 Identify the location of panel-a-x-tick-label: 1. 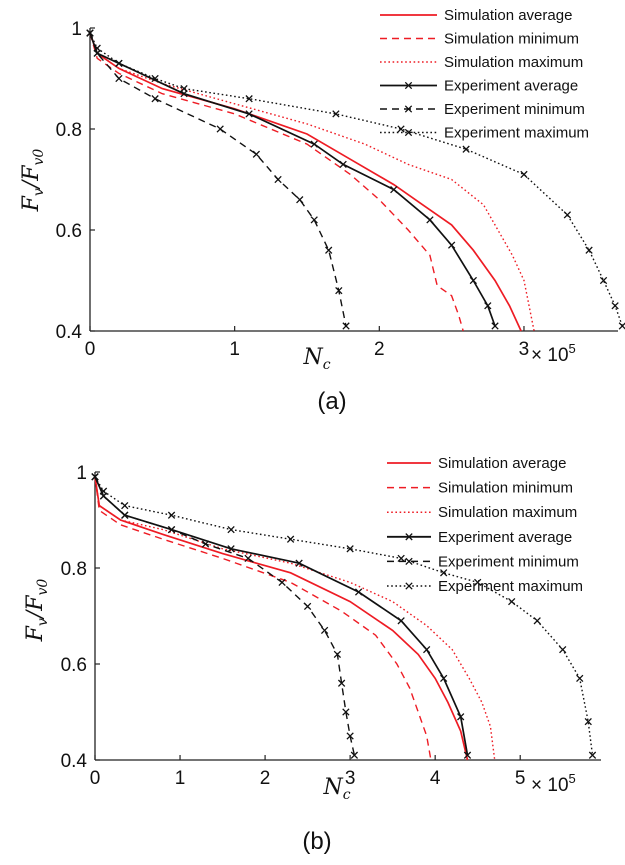
(234, 349).